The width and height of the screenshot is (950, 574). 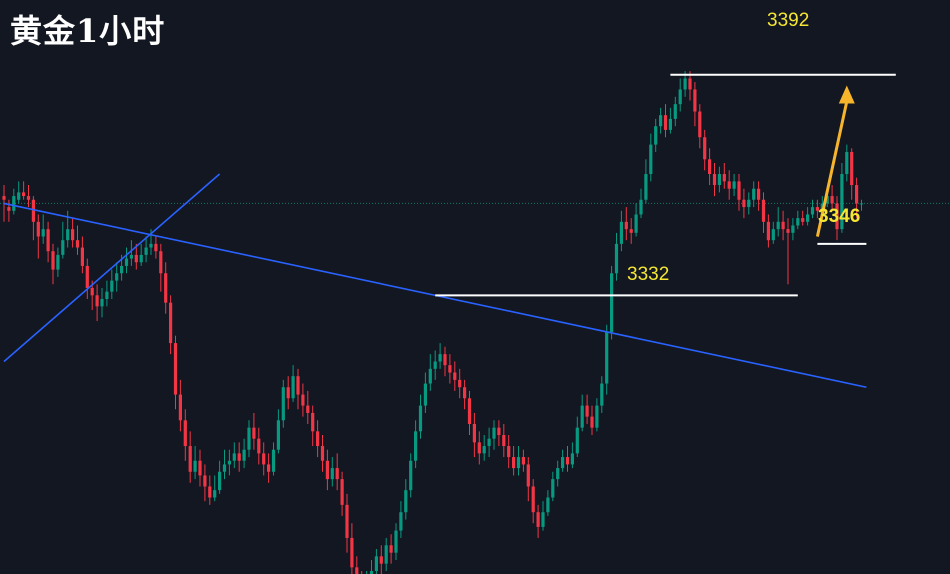 I want to click on chart-title: 黄金1小时, so click(x=88, y=31).